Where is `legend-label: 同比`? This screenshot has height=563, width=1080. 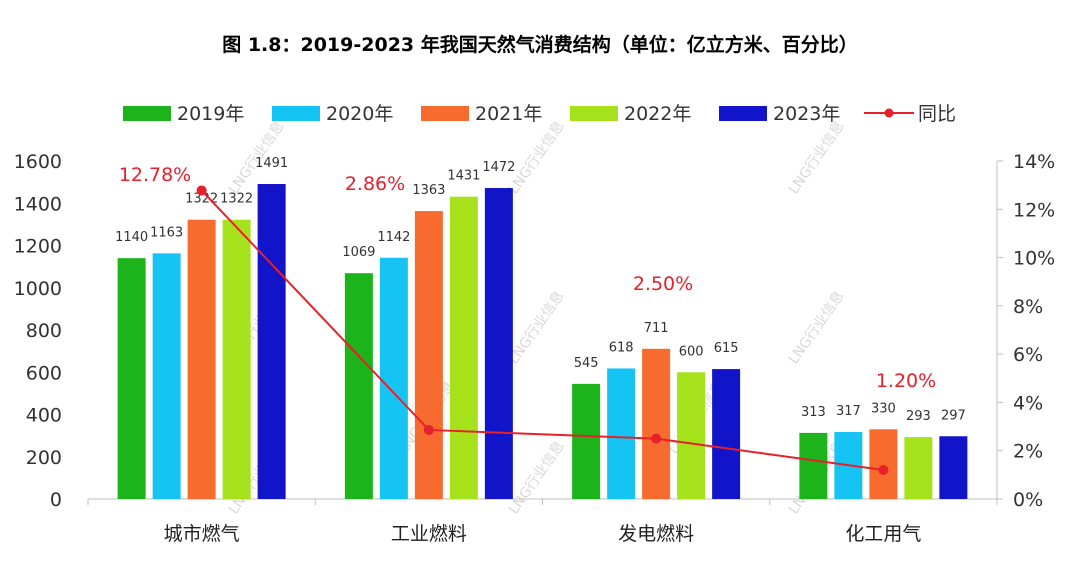 legend-label: 同比 is located at coordinates (937, 114).